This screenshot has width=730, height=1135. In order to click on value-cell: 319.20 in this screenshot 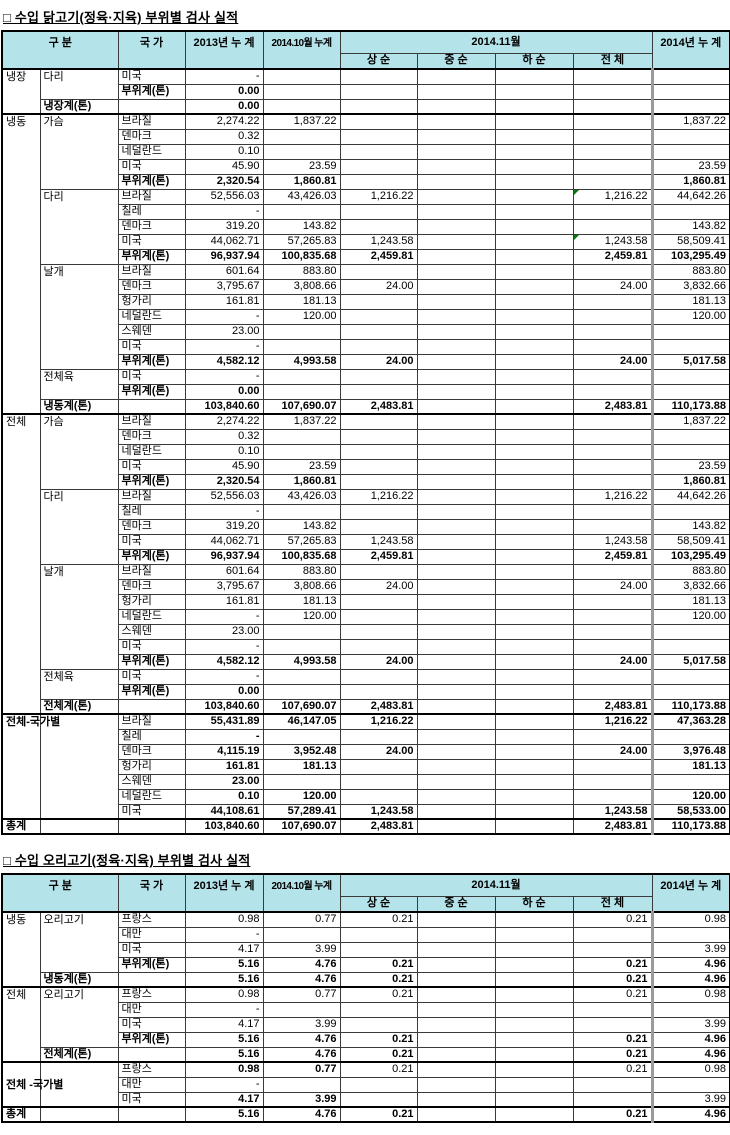, I will do `click(224, 526)`.